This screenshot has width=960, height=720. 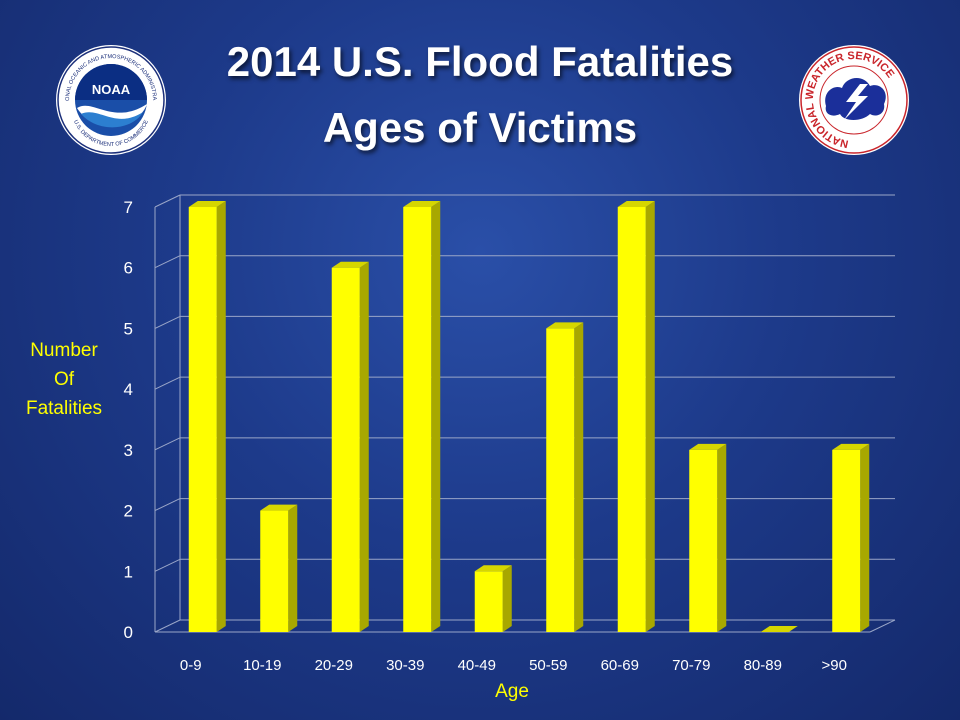 What do you see at coordinates (64, 350) in the screenshot?
I see `y-axis-label-line: Number` at bounding box center [64, 350].